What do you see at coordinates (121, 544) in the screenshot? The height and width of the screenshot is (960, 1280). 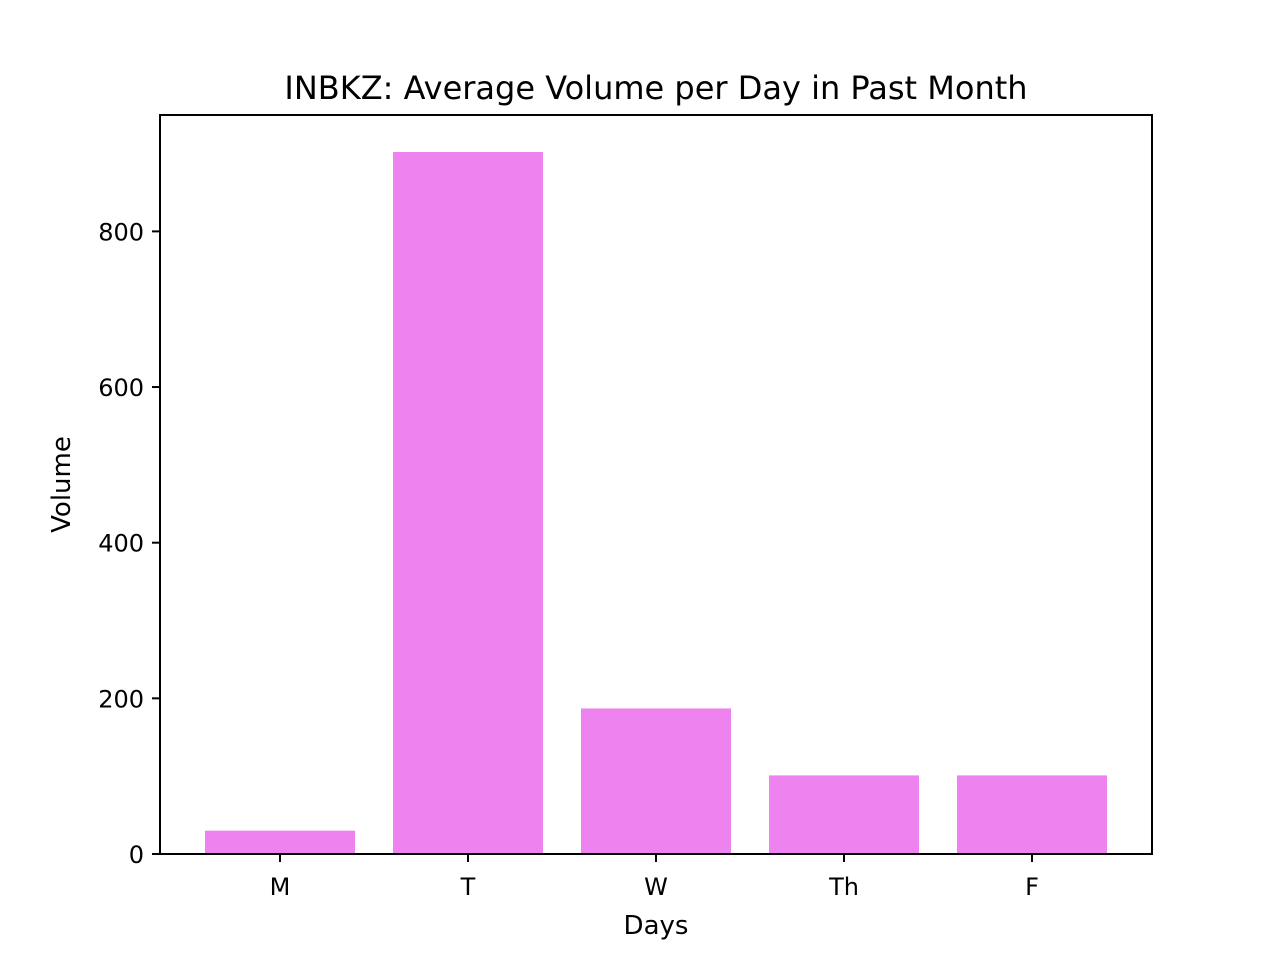 I see `y-tick-label: 400` at bounding box center [121, 544].